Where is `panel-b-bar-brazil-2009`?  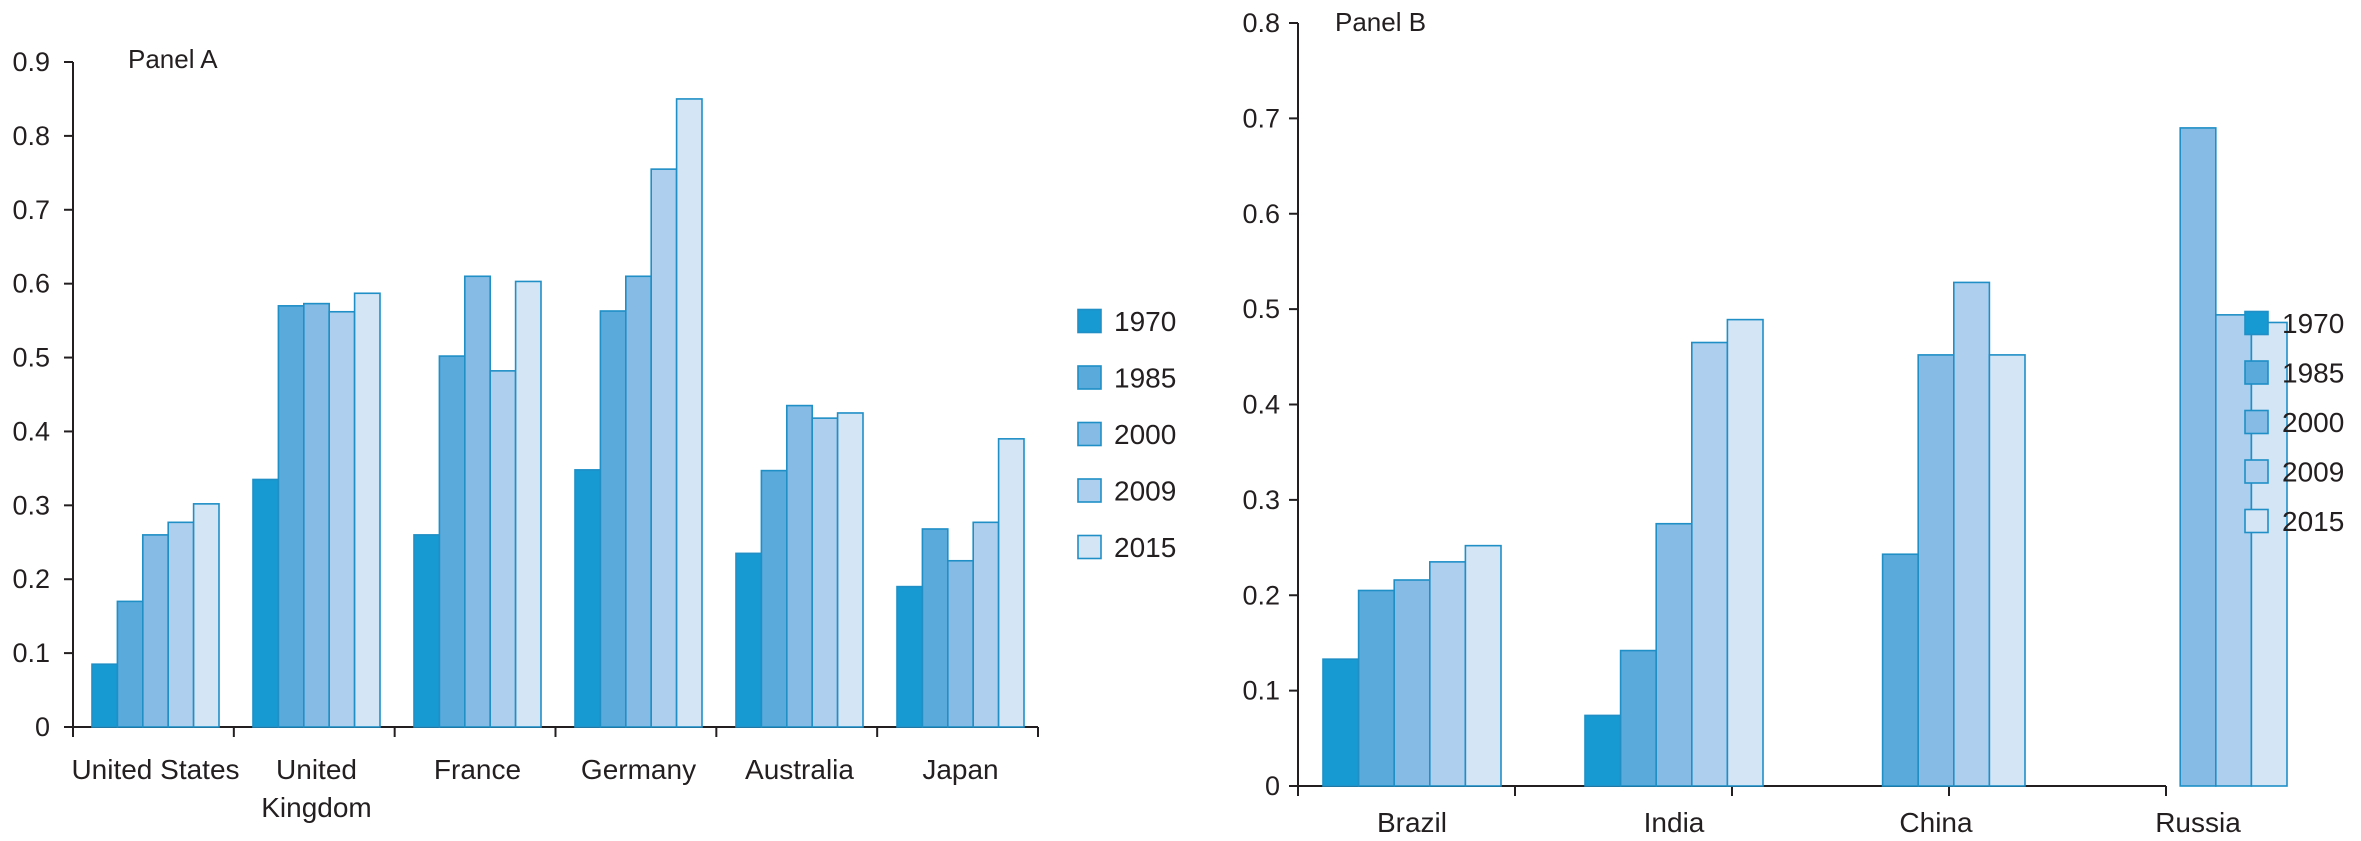 panel-b-bar-brazil-2009 is located at coordinates (1448, 674).